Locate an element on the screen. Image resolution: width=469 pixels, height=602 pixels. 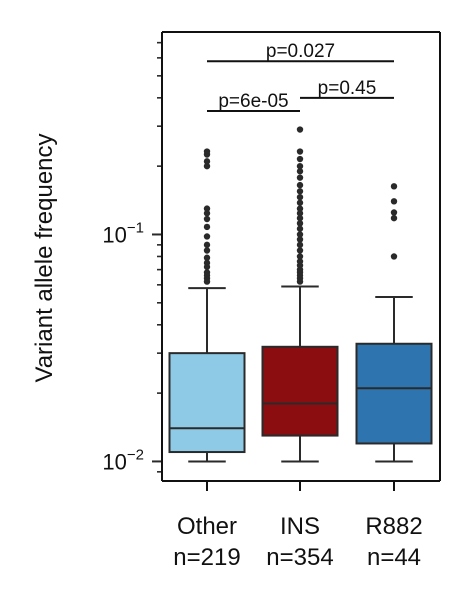
y-tick-label: 10⁻¹ is located at coordinates (123, 233).